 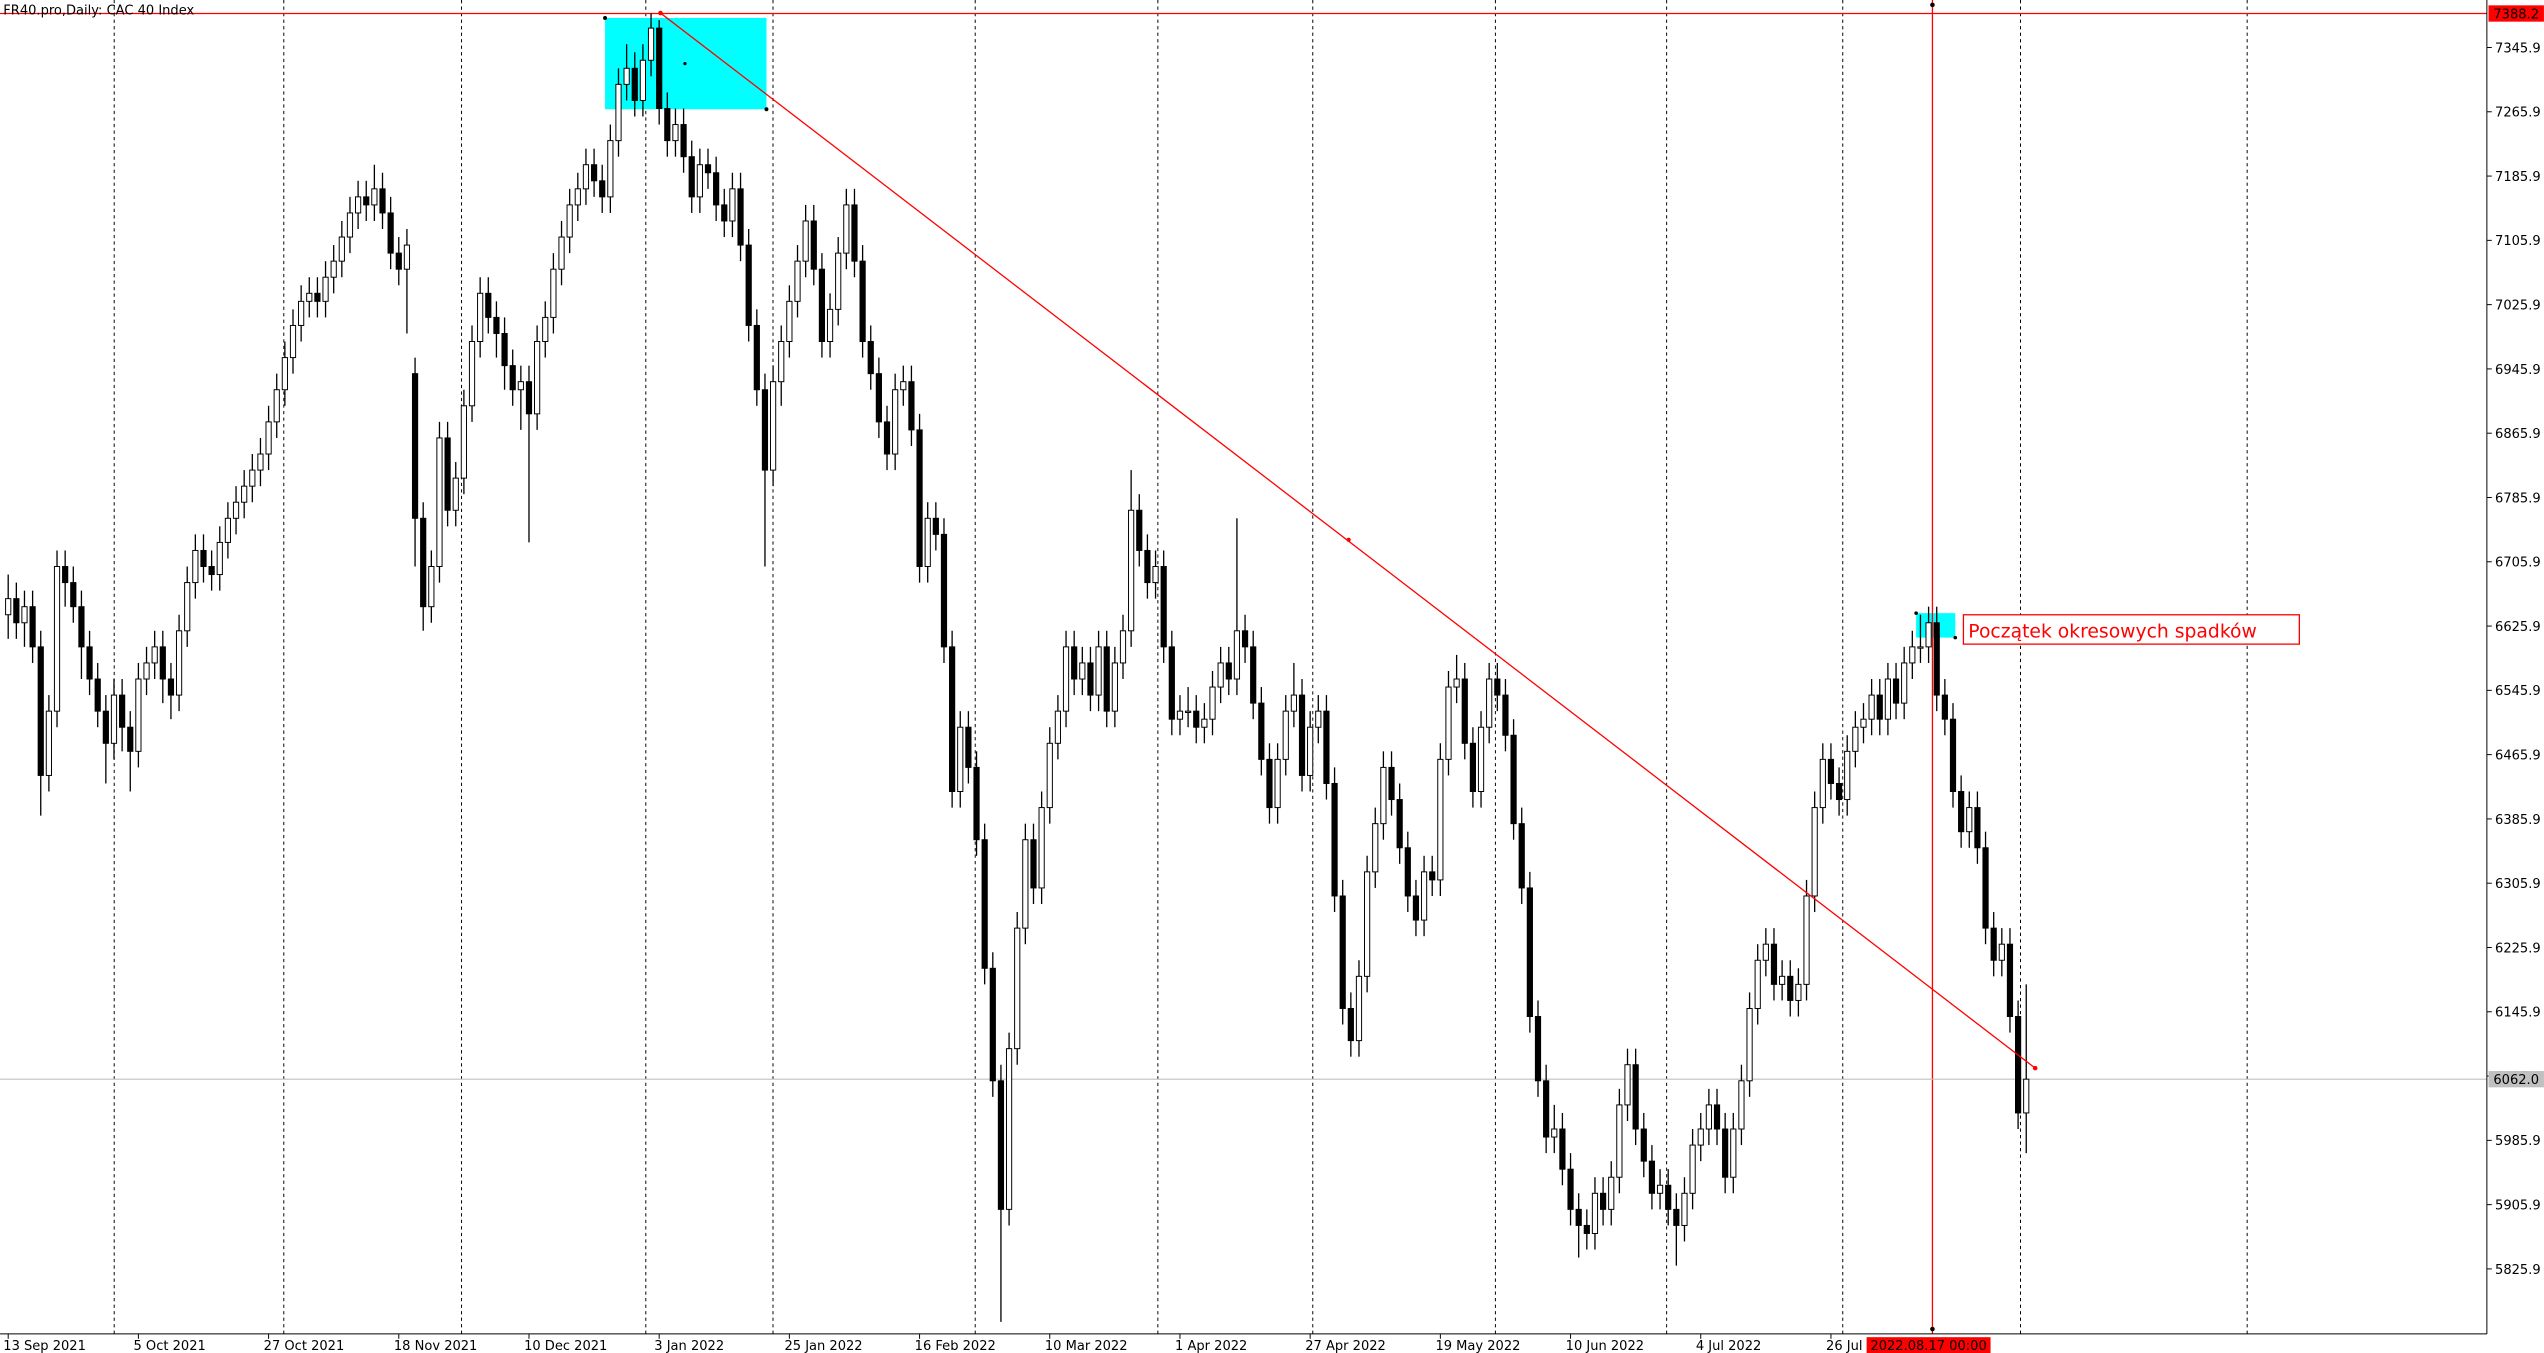 What do you see at coordinates (2516, 1080) in the screenshot?
I see `price-label: 6062.0` at bounding box center [2516, 1080].